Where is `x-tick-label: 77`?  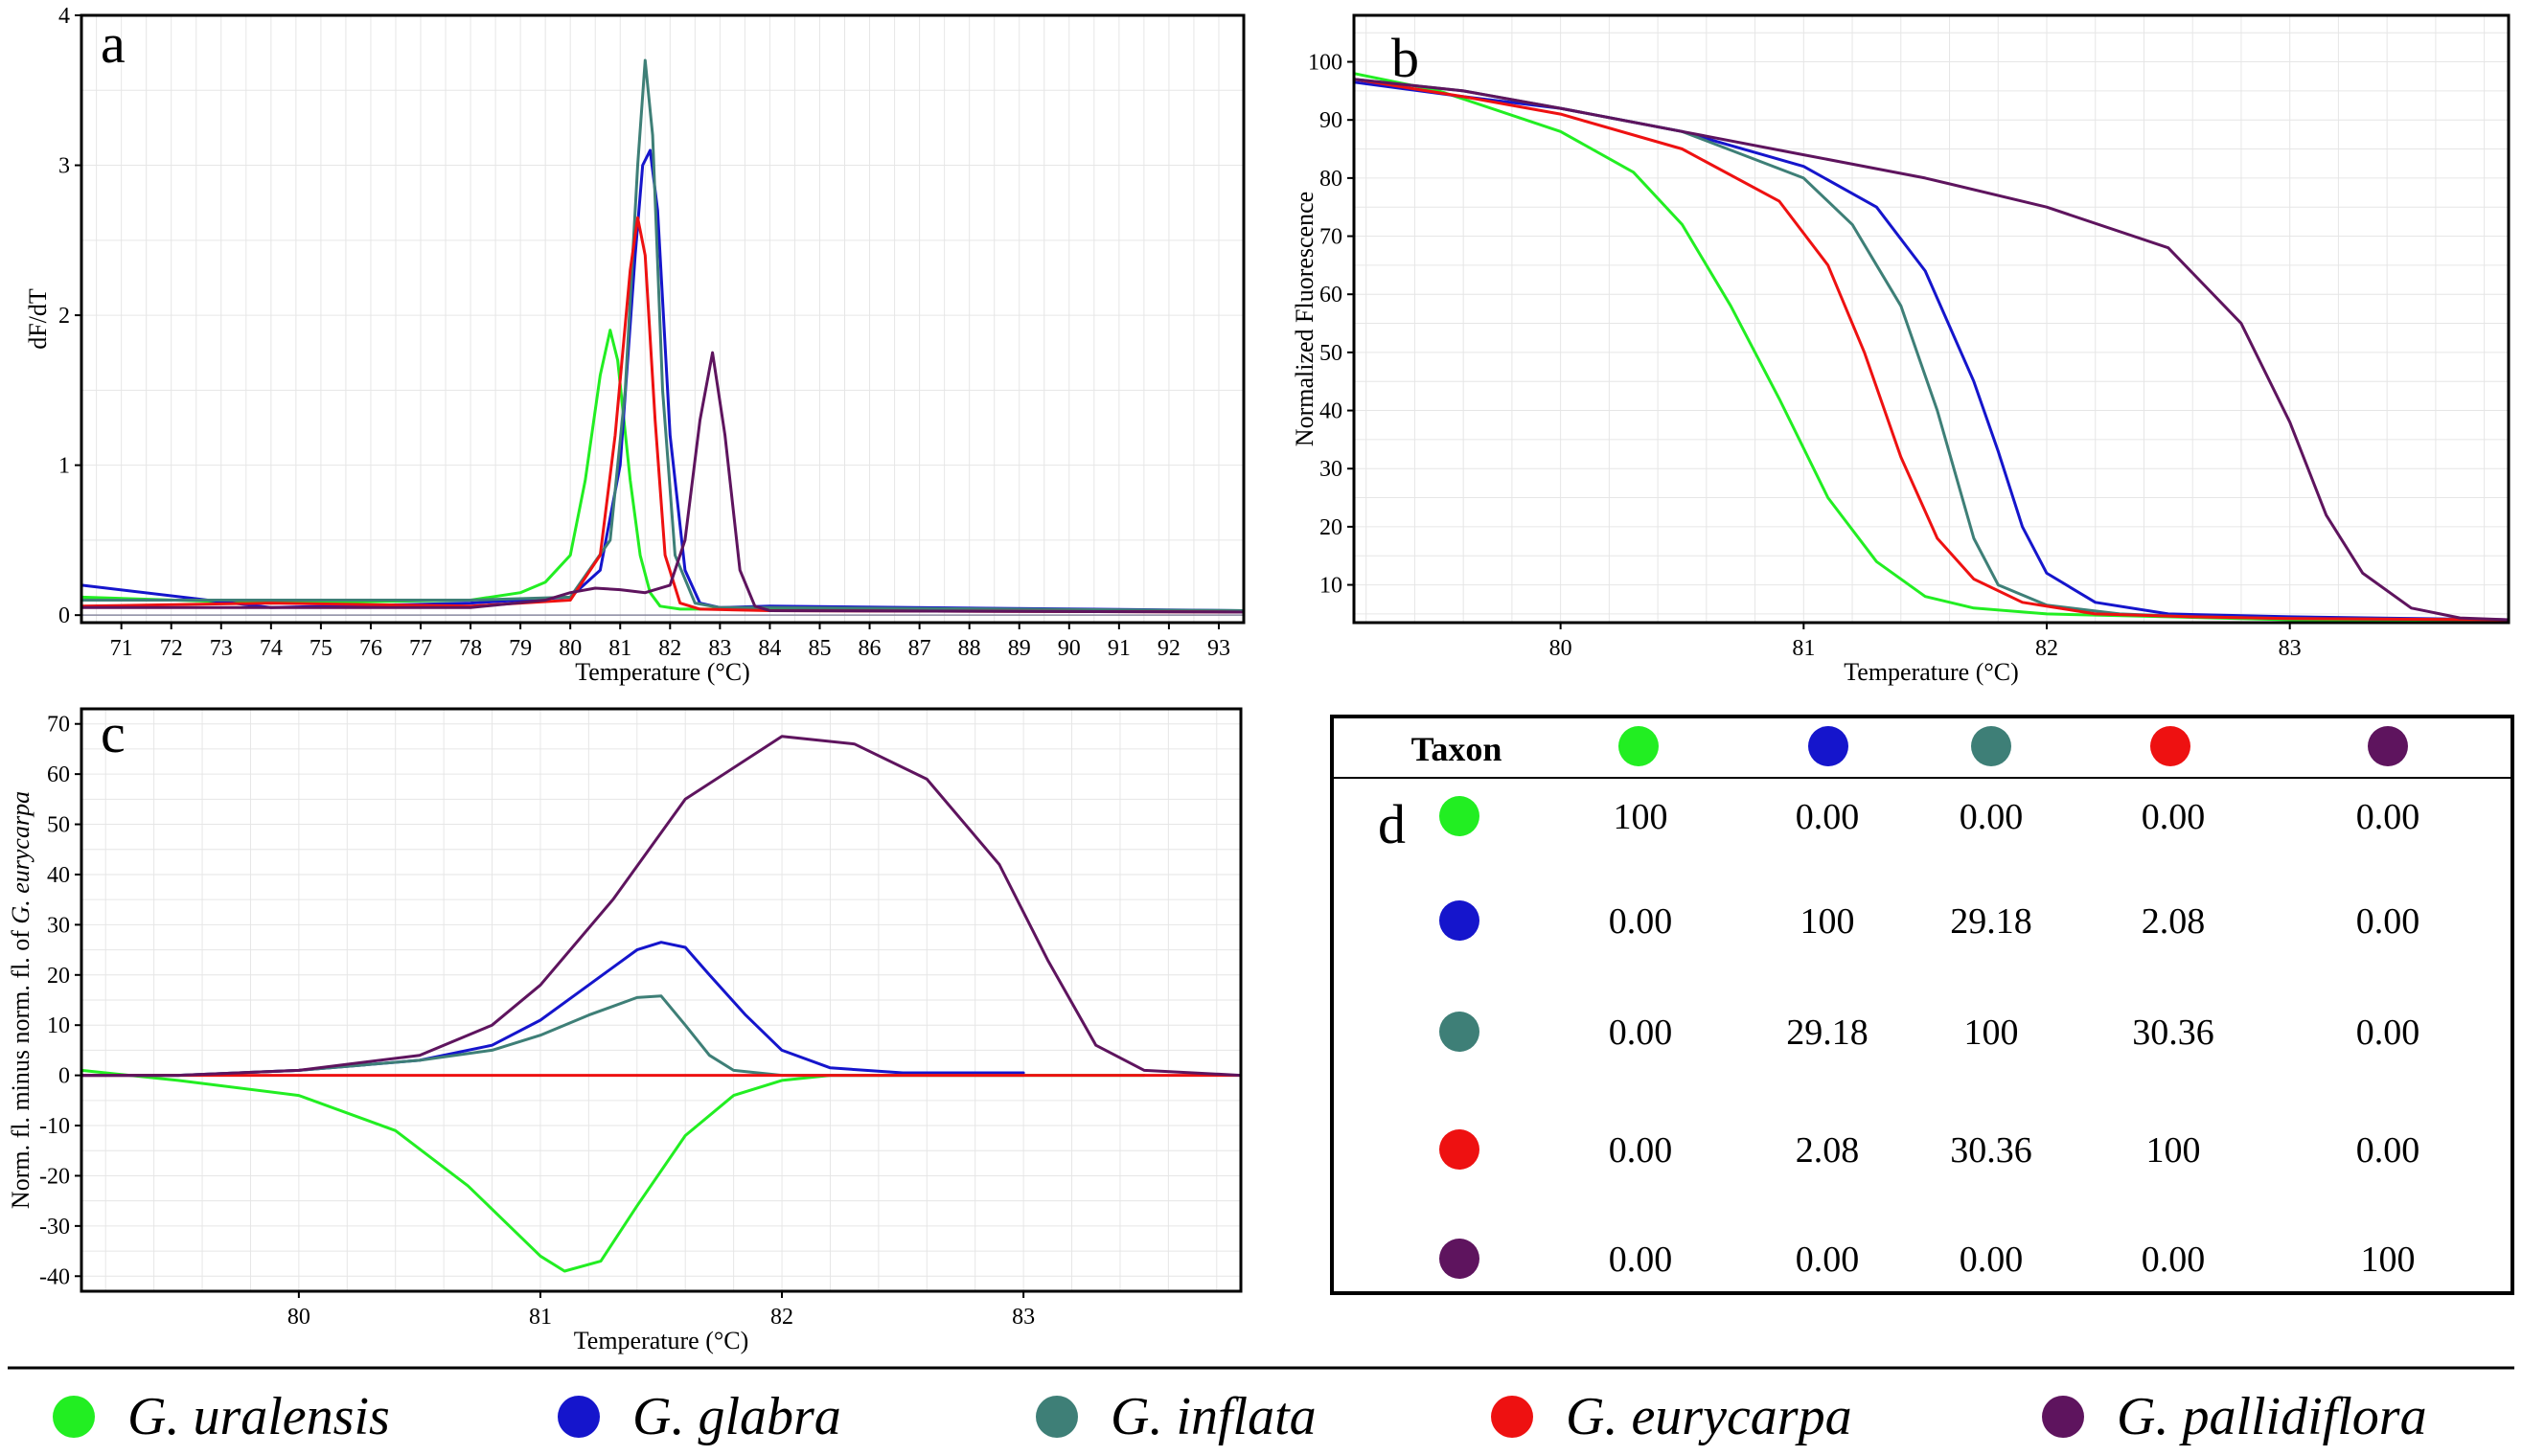 x-tick-label: 77 is located at coordinates (420, 648).